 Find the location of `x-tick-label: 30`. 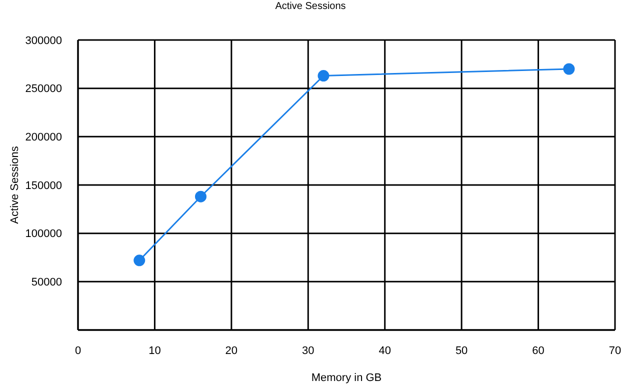

x-tick-label: 30 is located at coordinates (308, 350).